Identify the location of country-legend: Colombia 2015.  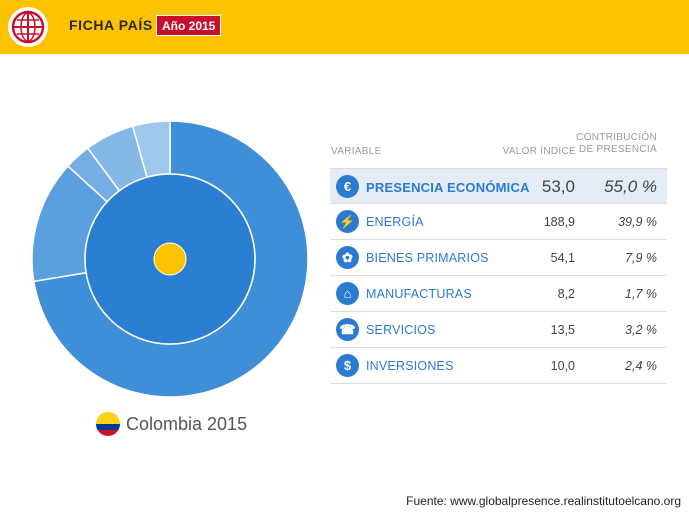
(171, 424).